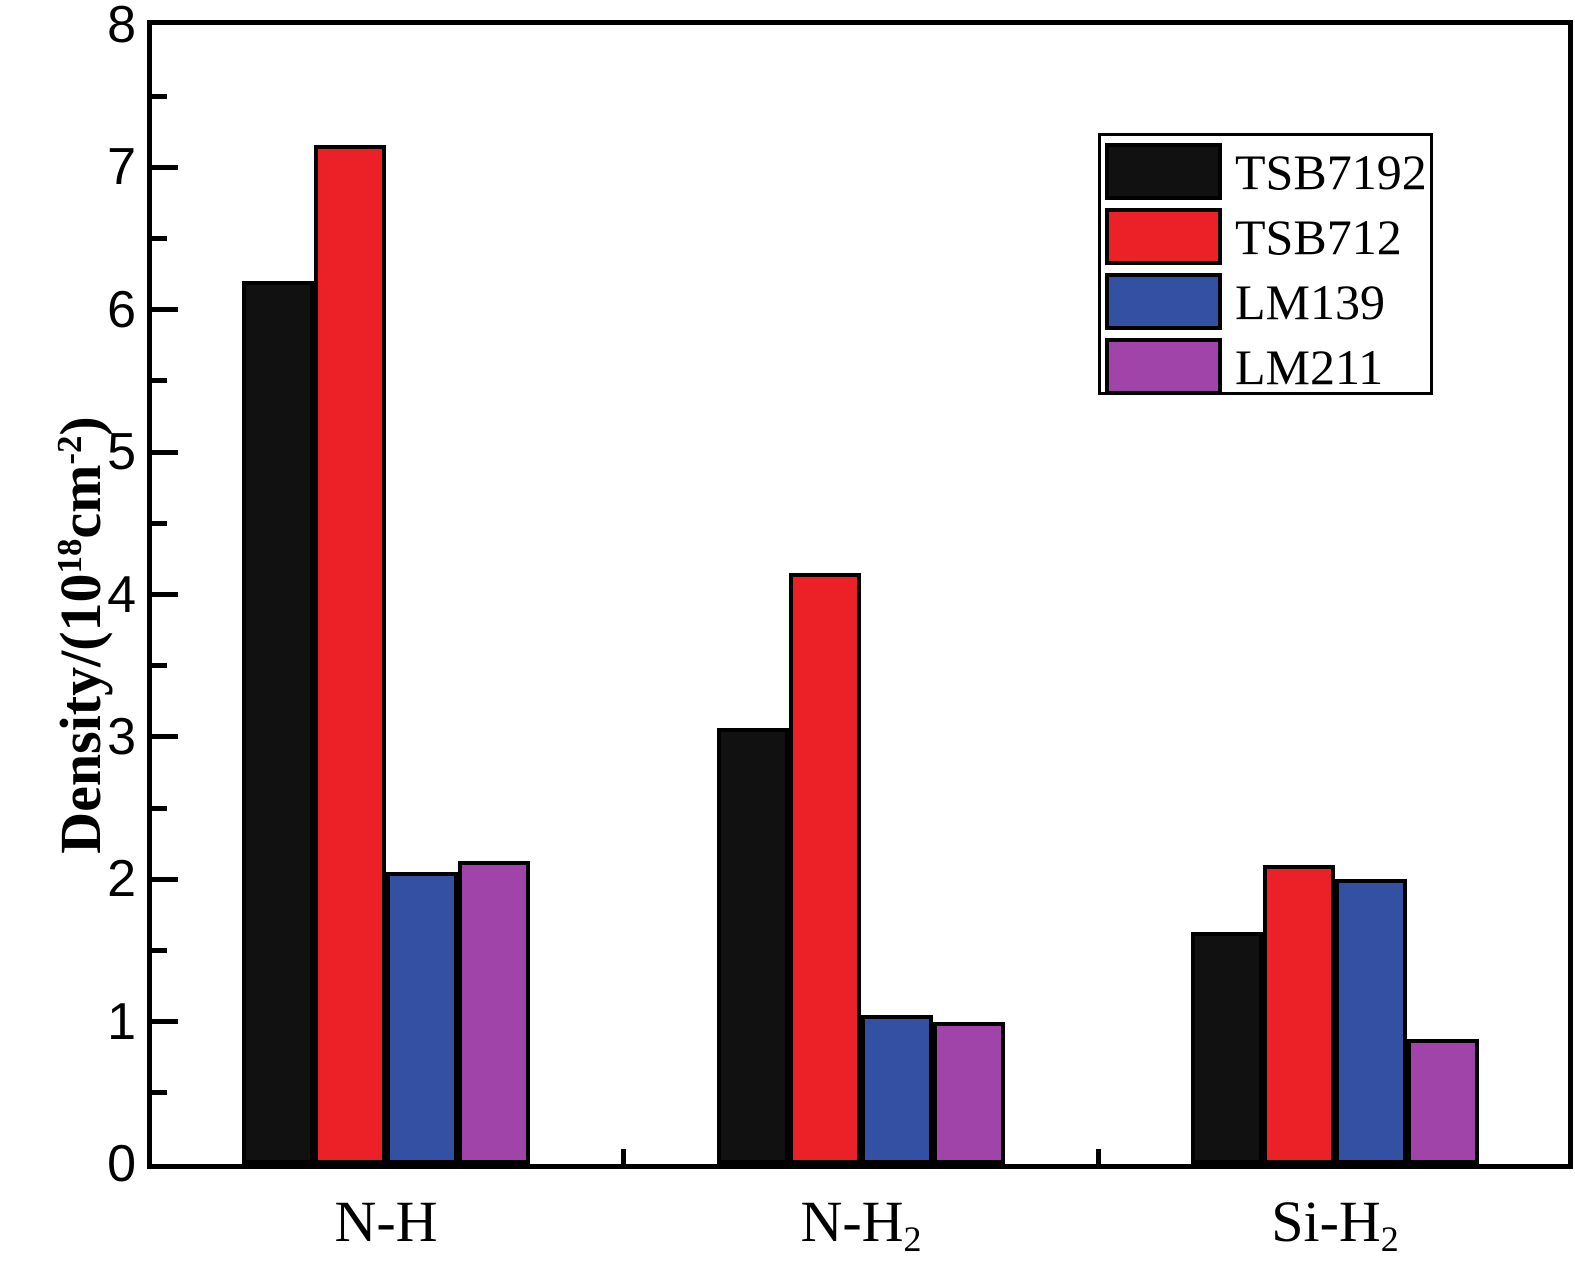 This screenshot has height=1280, width=1575. Describe the element at coordinates (969, 1092) in the screenshot. I see `bar-n-h2-lm211` at that location.